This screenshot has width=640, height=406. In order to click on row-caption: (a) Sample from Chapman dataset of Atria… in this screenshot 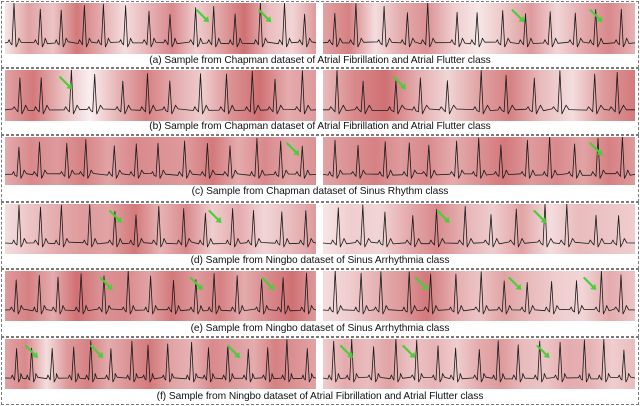, I will do `click(320, 60)`.